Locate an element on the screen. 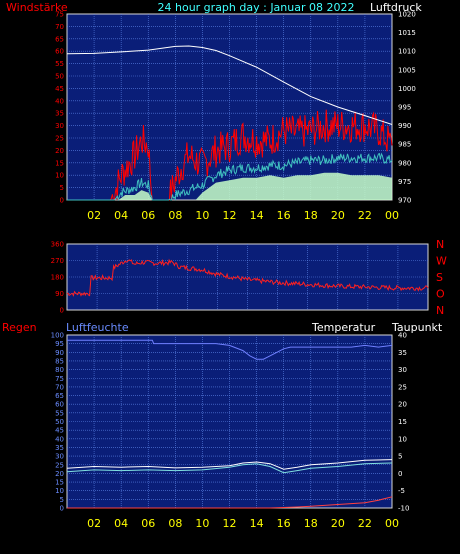  rain-series is located at coordinates (230, 502).